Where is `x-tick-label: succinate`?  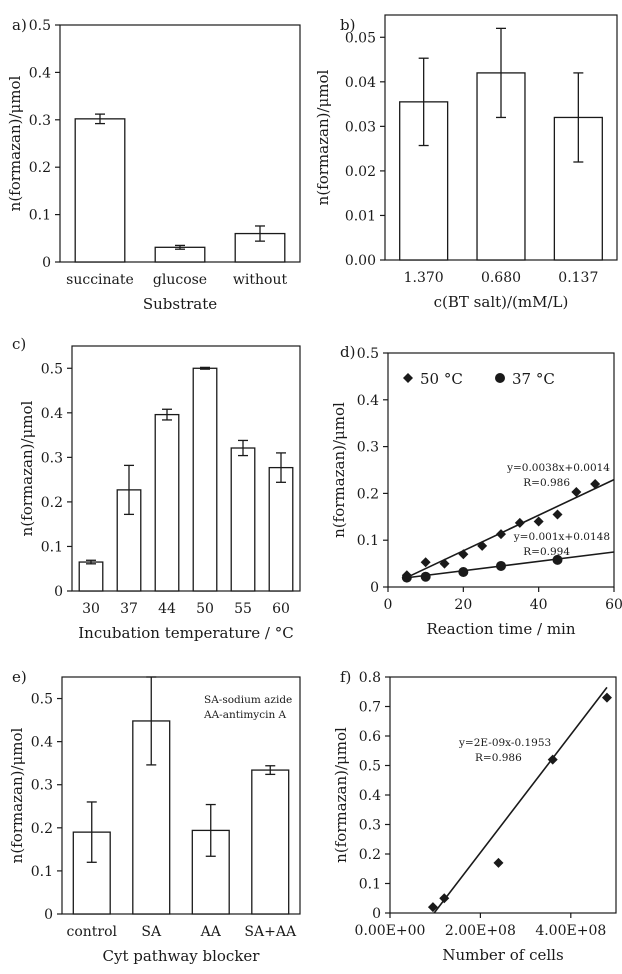 x-tick-label: succinate is located at coordinates (100, 280).